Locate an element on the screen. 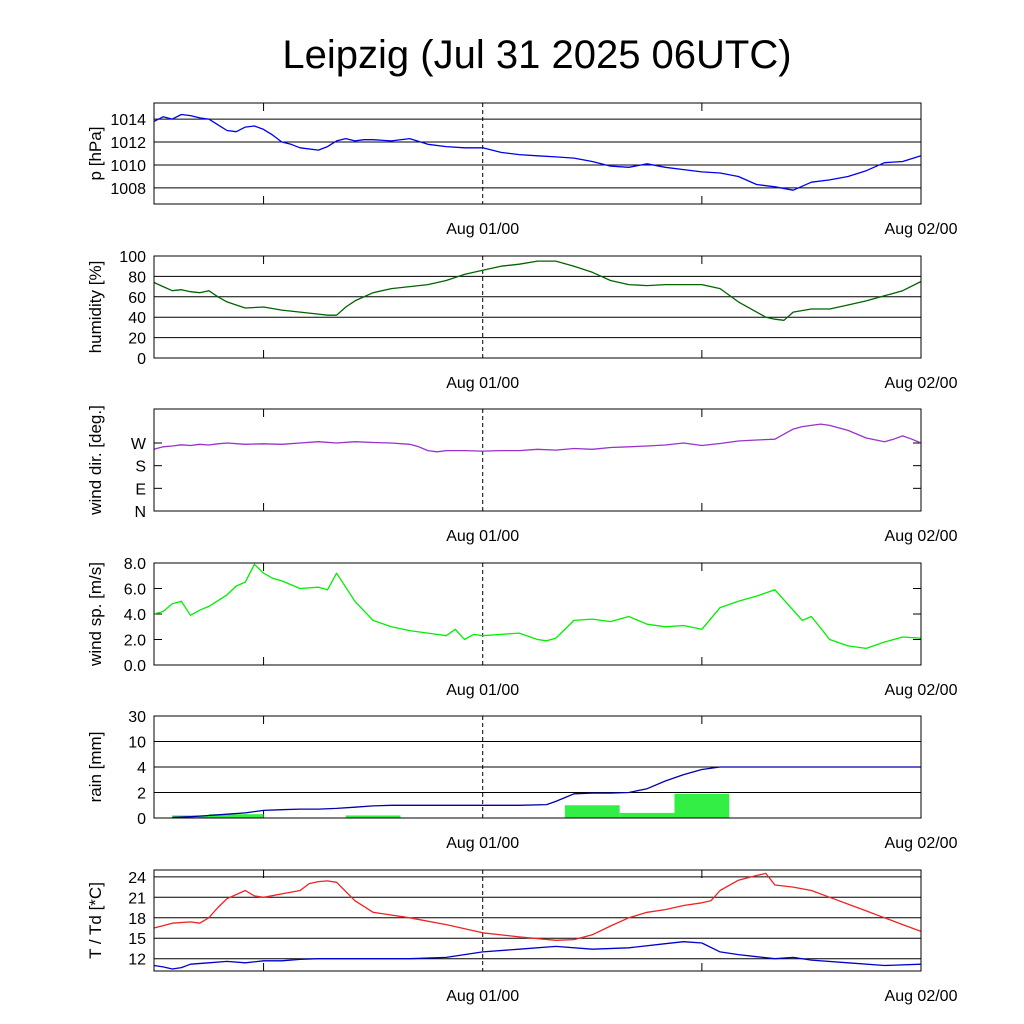  chart-title: Leipzig (Jul 31 2025 06UTC) is located at coordinates (536, 55).